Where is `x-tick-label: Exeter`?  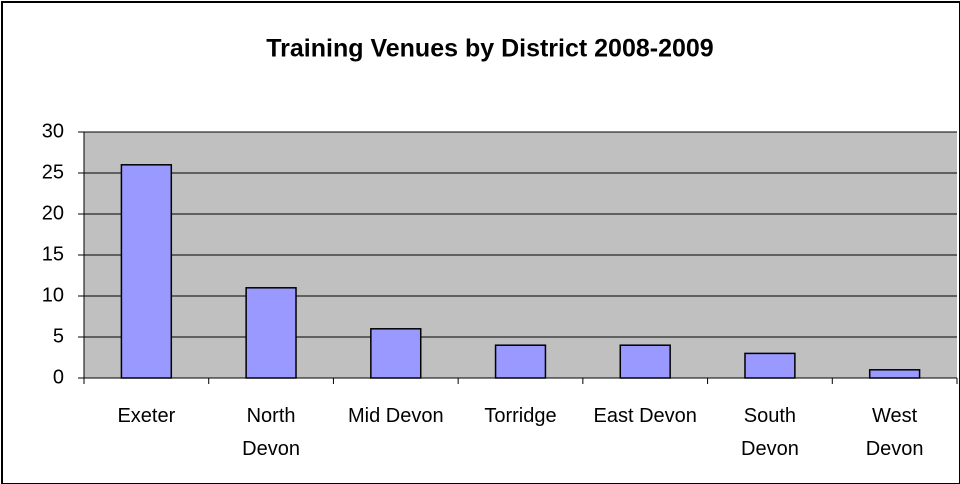 x-tick-label: Exeter is located at coordinates (146, 416).